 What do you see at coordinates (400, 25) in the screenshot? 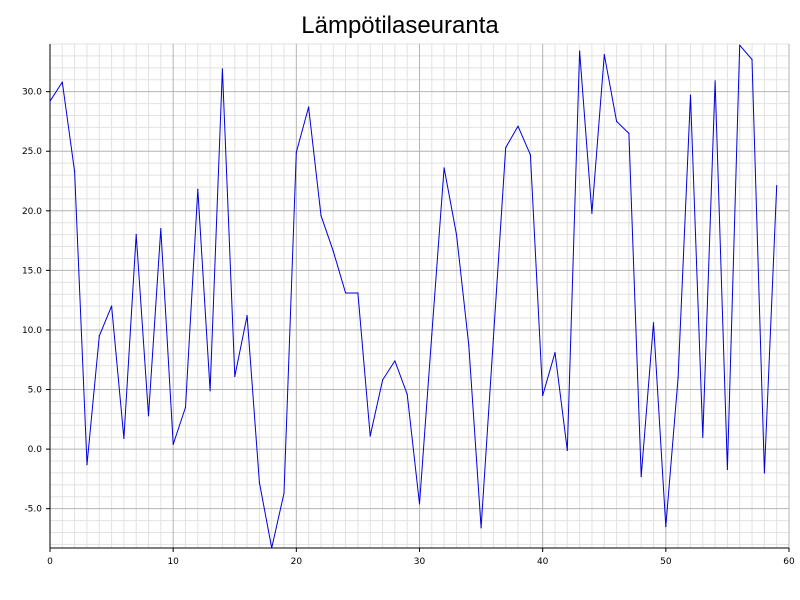
I see `chart-title: Lämpötilaseuranta` at bounding box center [400, 25].